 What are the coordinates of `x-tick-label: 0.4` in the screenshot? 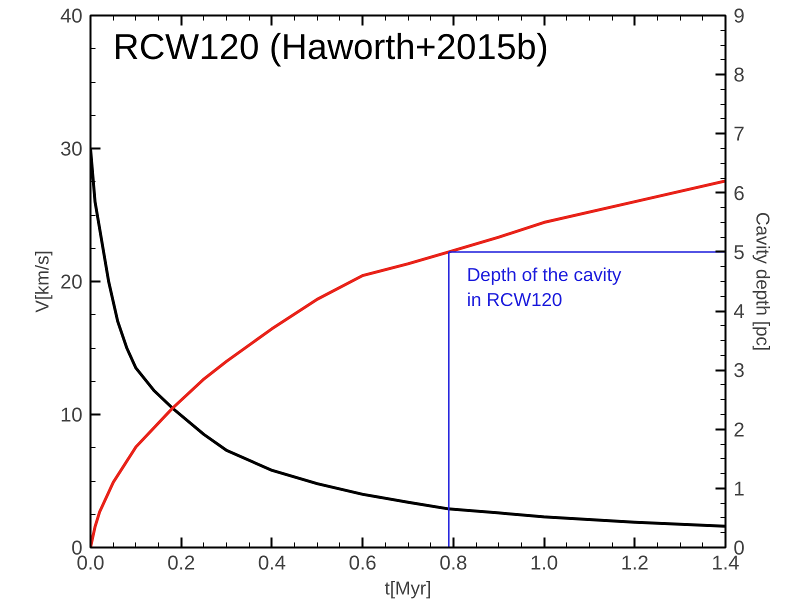 It's located at (272, 563).